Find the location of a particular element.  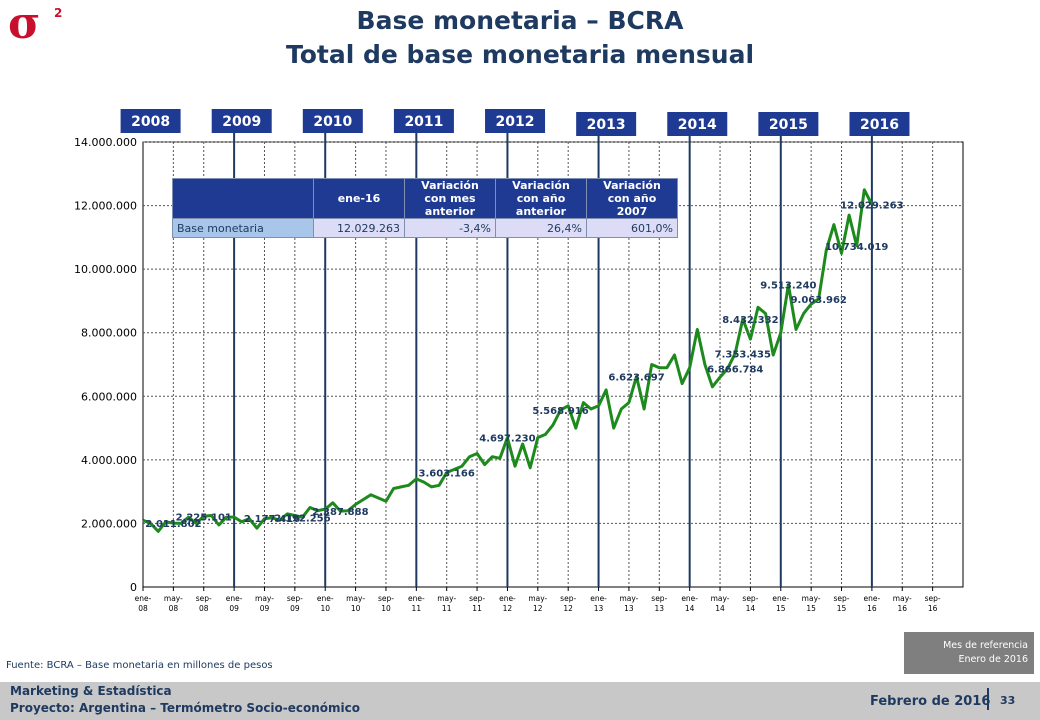

data-label: 3.603.166 is located at coordinates (447, 473).